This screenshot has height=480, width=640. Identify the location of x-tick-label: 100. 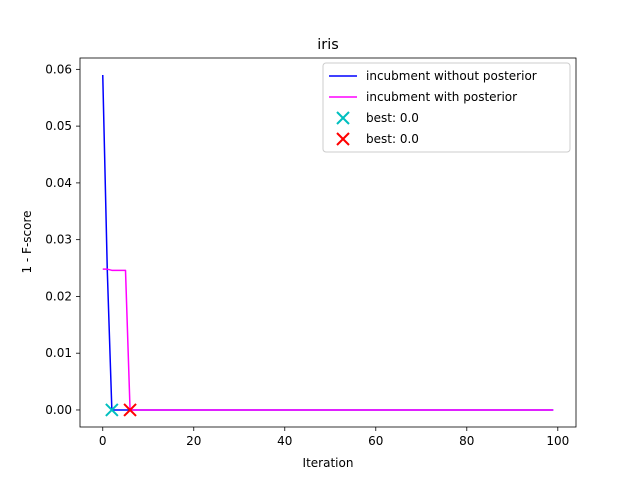
(557, 441).